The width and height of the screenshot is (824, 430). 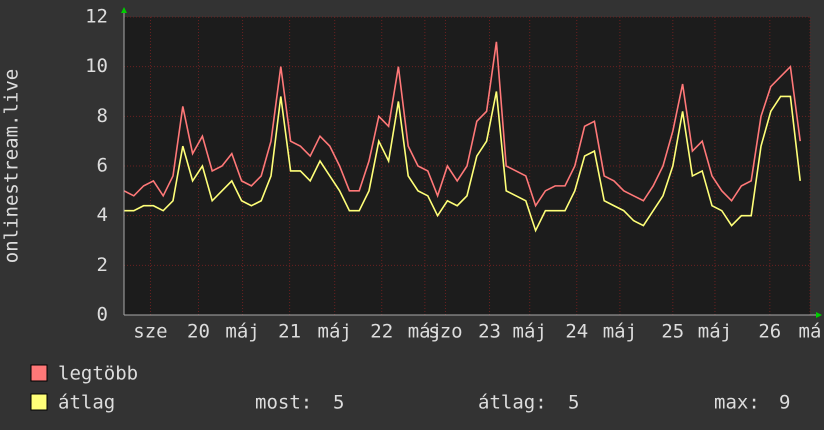 What do you see at coordinates (445, 332) in the screenshot?
I see `x-tick-label: szo` at bounding box center [445, 332].